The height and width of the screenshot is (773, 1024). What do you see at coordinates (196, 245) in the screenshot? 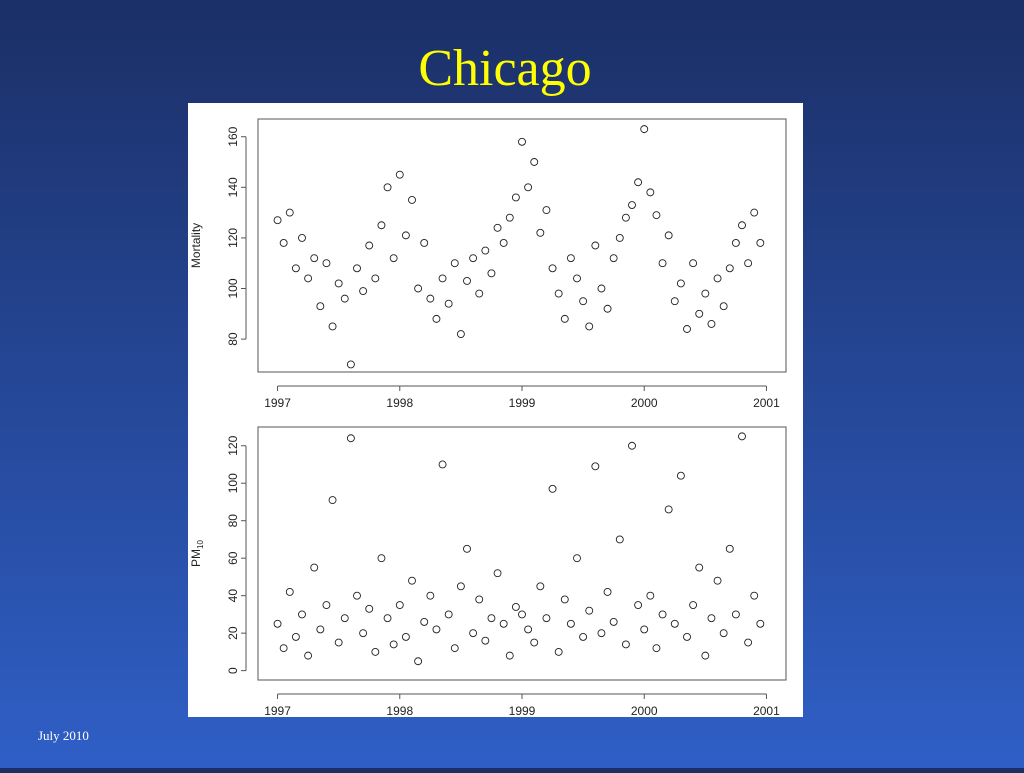
I see `y-axis-label: Mortality` at bounding box center [196, 245].